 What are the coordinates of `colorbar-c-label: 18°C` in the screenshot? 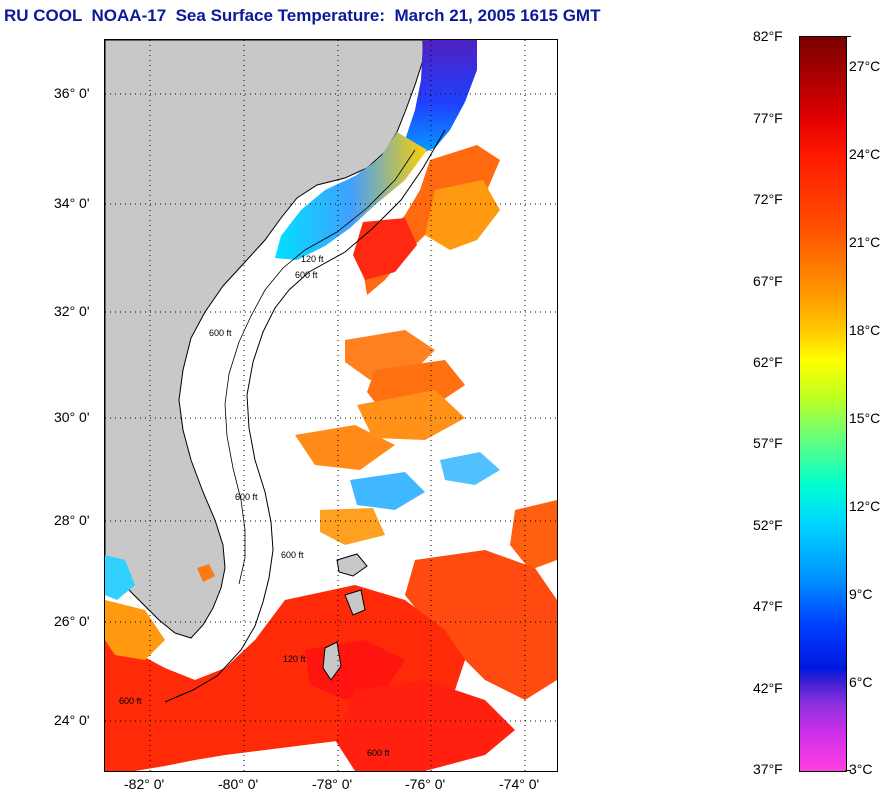 It's located at (865, 330).